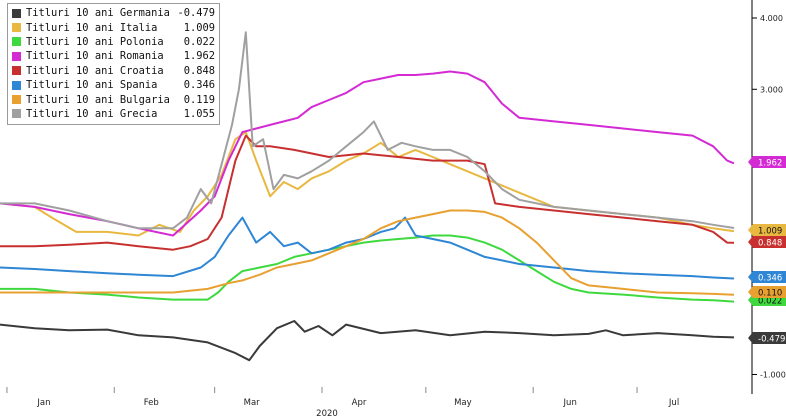  I want to click on legend-item: Titluri 10 ani Grecia 1.055, so click(113, 114).